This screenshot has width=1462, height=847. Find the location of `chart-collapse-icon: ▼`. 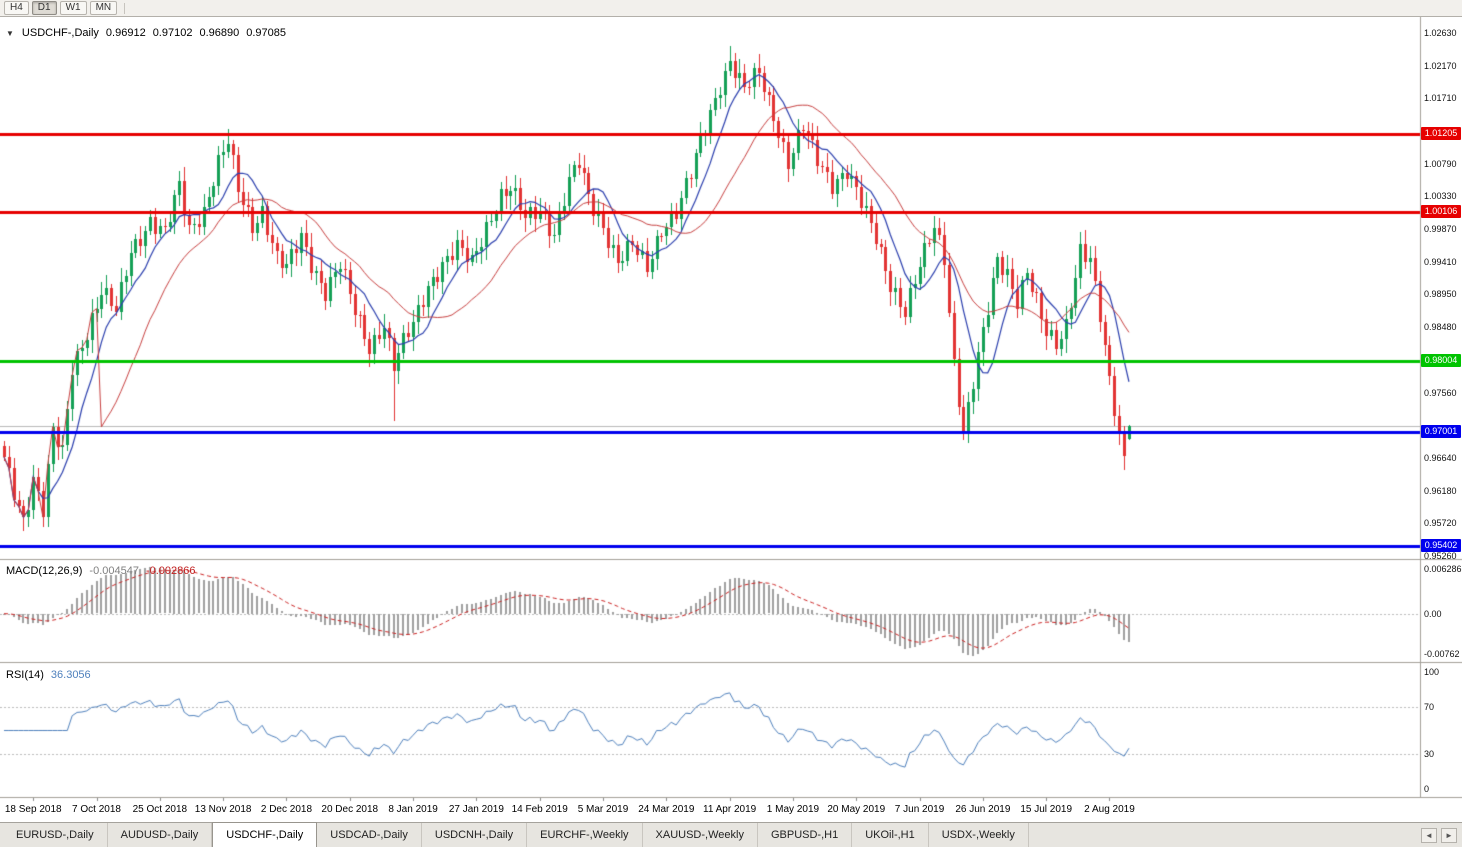

chart-collapse-icon: ▼ is located at coordinates (10, 33).